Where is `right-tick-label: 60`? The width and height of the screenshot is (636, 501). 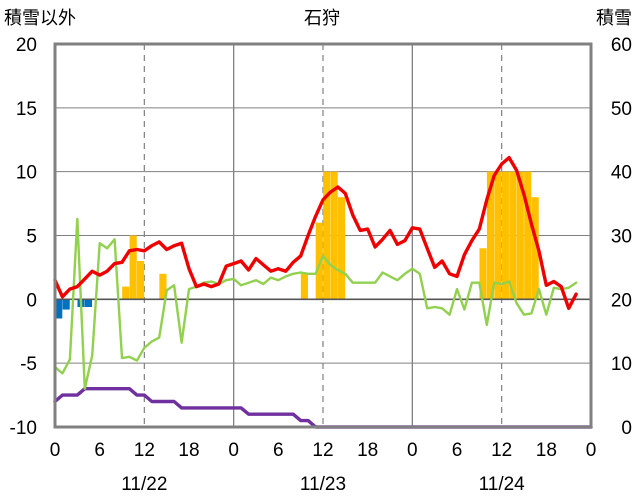
right-tick-label: 60 is located at coordinates (621, 45).